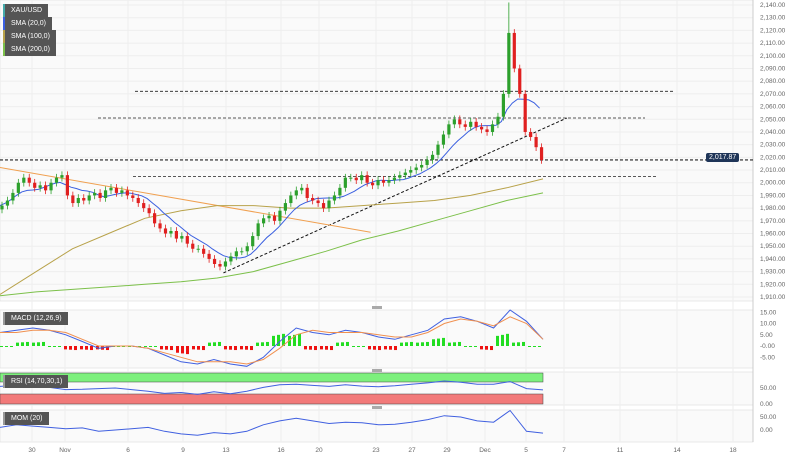 The image size is (790, 456). Describe the element at coordinates (564, 450) in the screenshot. I see `date-axis-label: 7` at that location.